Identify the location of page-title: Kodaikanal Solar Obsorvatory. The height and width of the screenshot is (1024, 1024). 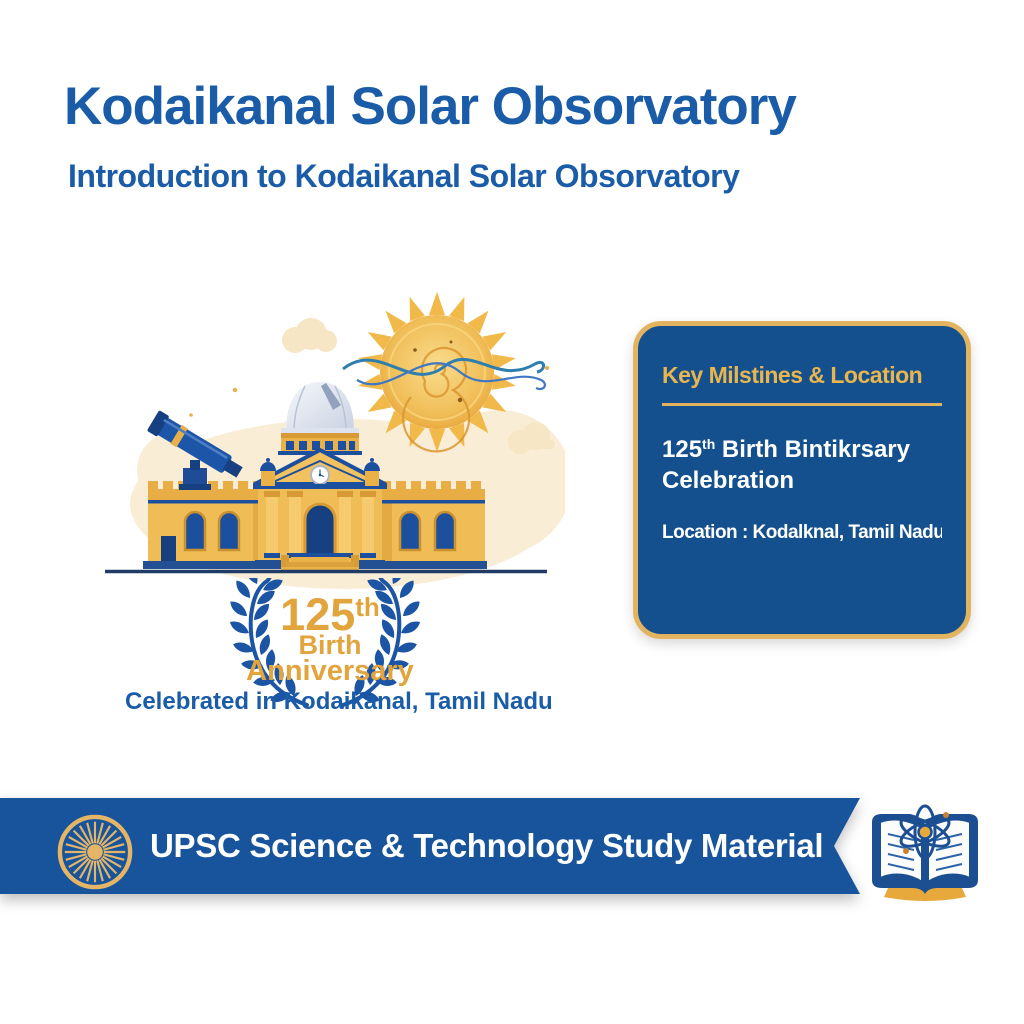
(430, 106).